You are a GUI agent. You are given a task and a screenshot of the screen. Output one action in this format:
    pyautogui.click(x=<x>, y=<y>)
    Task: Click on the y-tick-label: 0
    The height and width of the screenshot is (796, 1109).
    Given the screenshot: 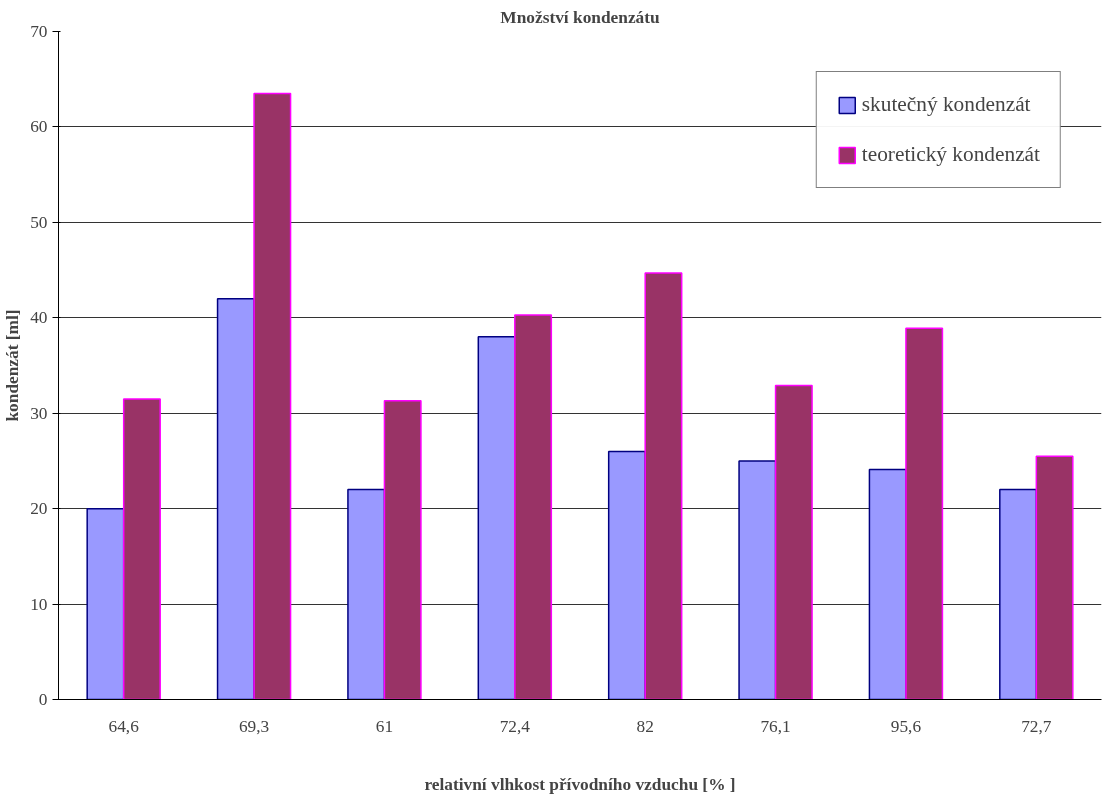 What is the action you would take?
    pyautogui.click(x=43, y=699)
    